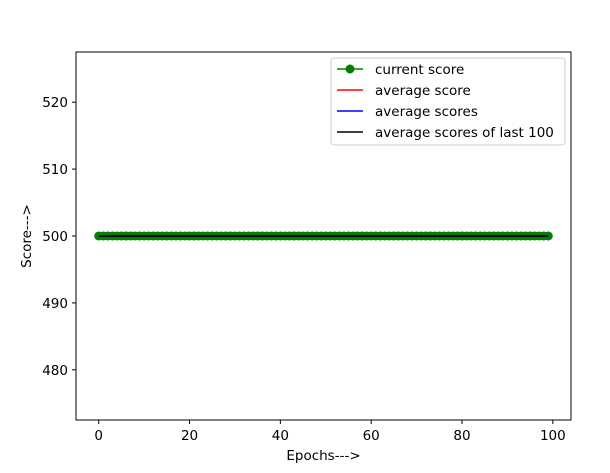  What do you see at coordinates (423, 91) in the screenshot?
I see `legend-label-average-score: average score` at bounding box center [423, 91].